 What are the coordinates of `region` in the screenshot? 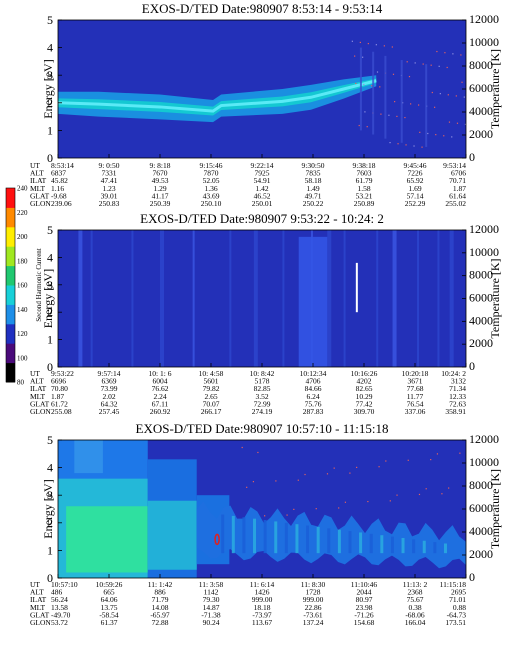 It's located at (107, 539).